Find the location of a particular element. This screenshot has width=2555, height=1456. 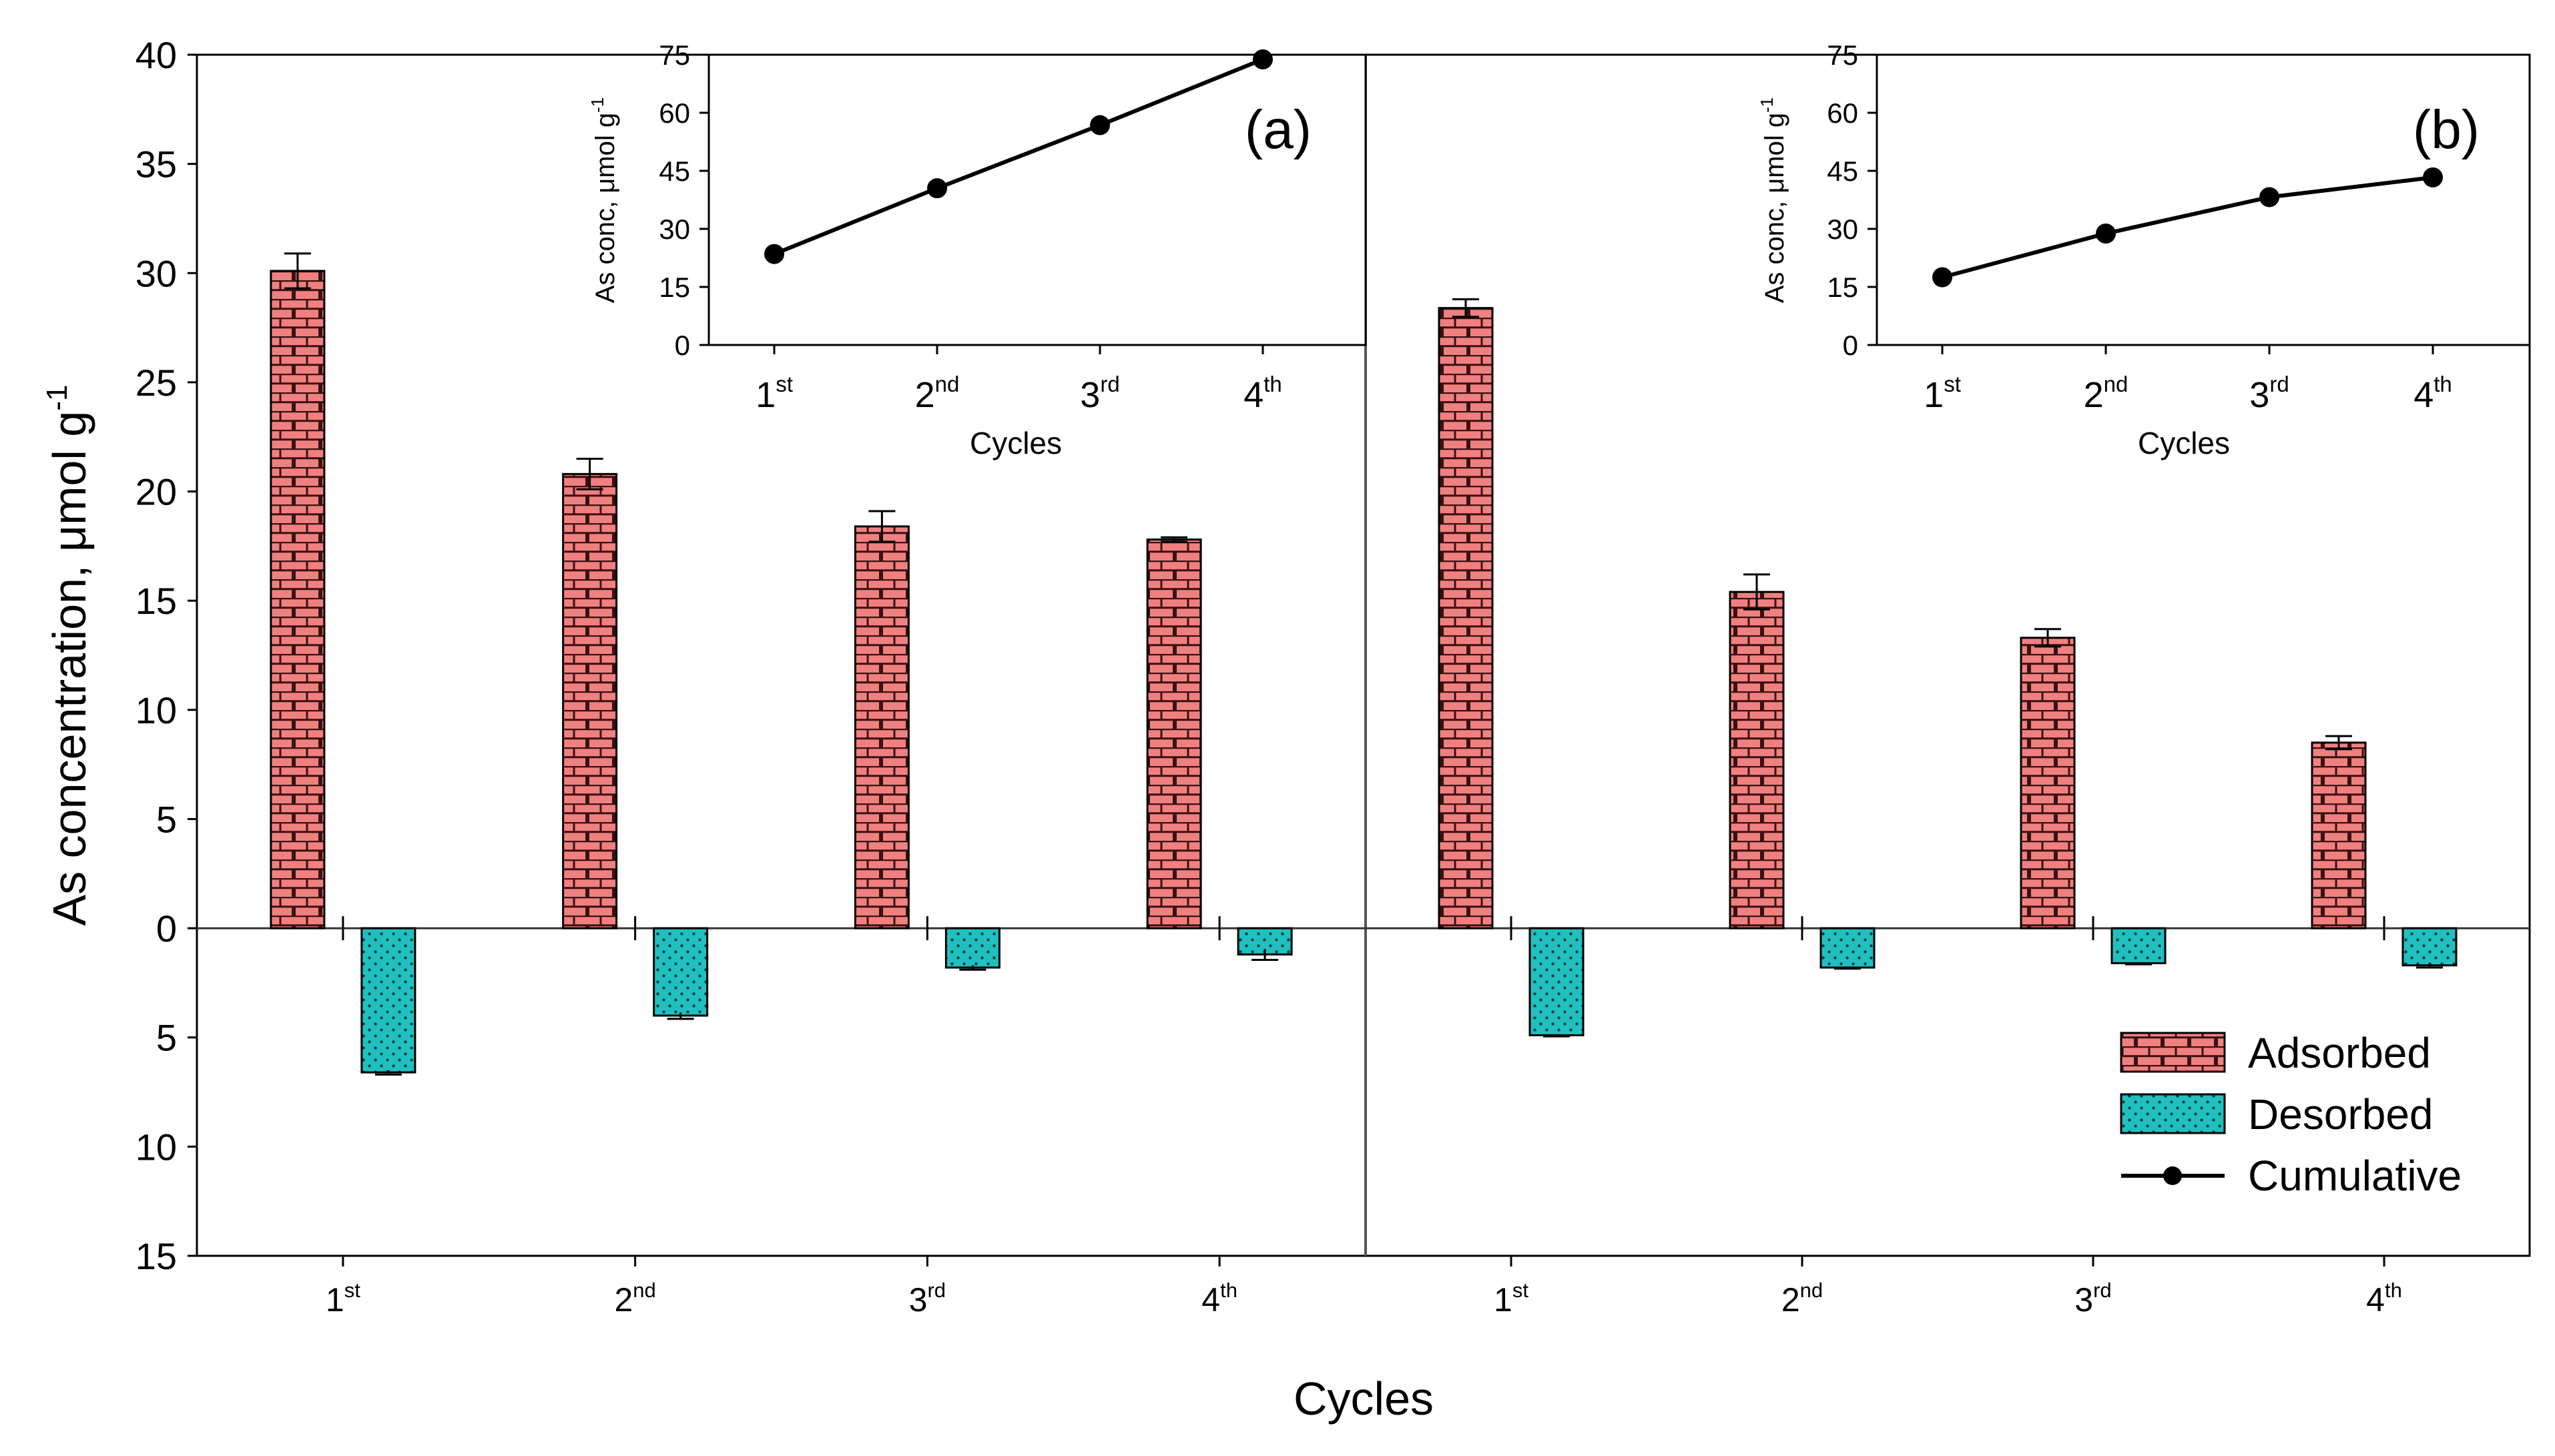

panel-label: (a) is located at coordinates (1278, 129).